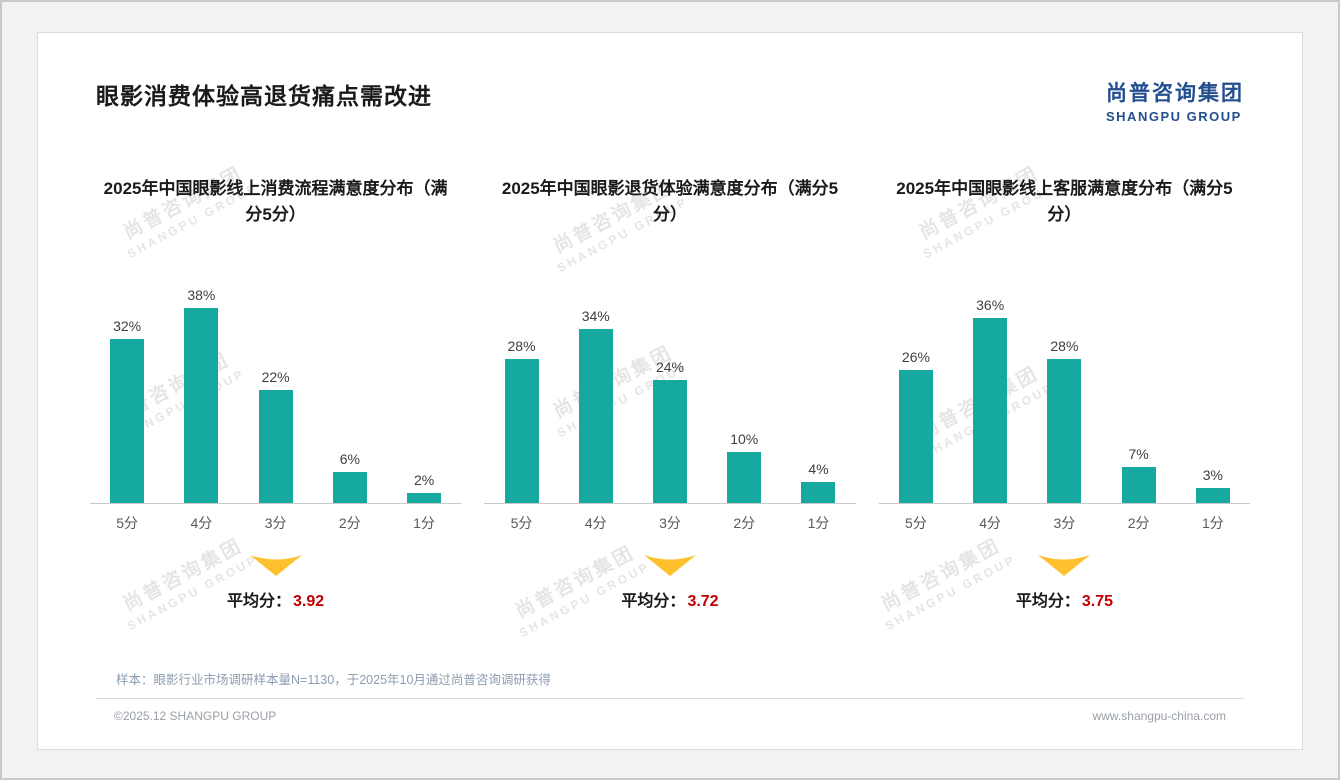 The height and width of the screenshot is (780, 1340). I want to click on bar-group: 36%, so click(990, 400).